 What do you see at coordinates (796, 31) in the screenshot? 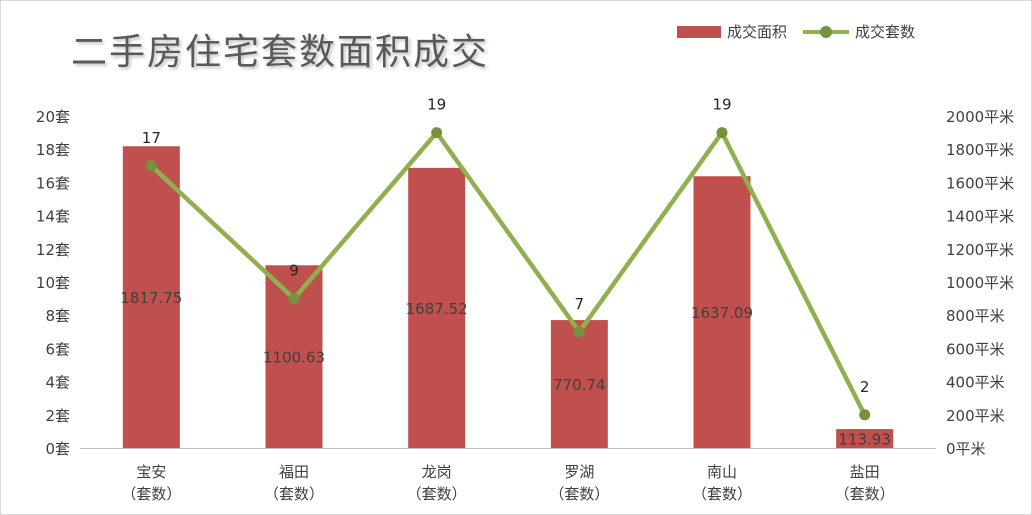
I see `legend: 成交面积 成交套数` at bounding box center [796, 31].